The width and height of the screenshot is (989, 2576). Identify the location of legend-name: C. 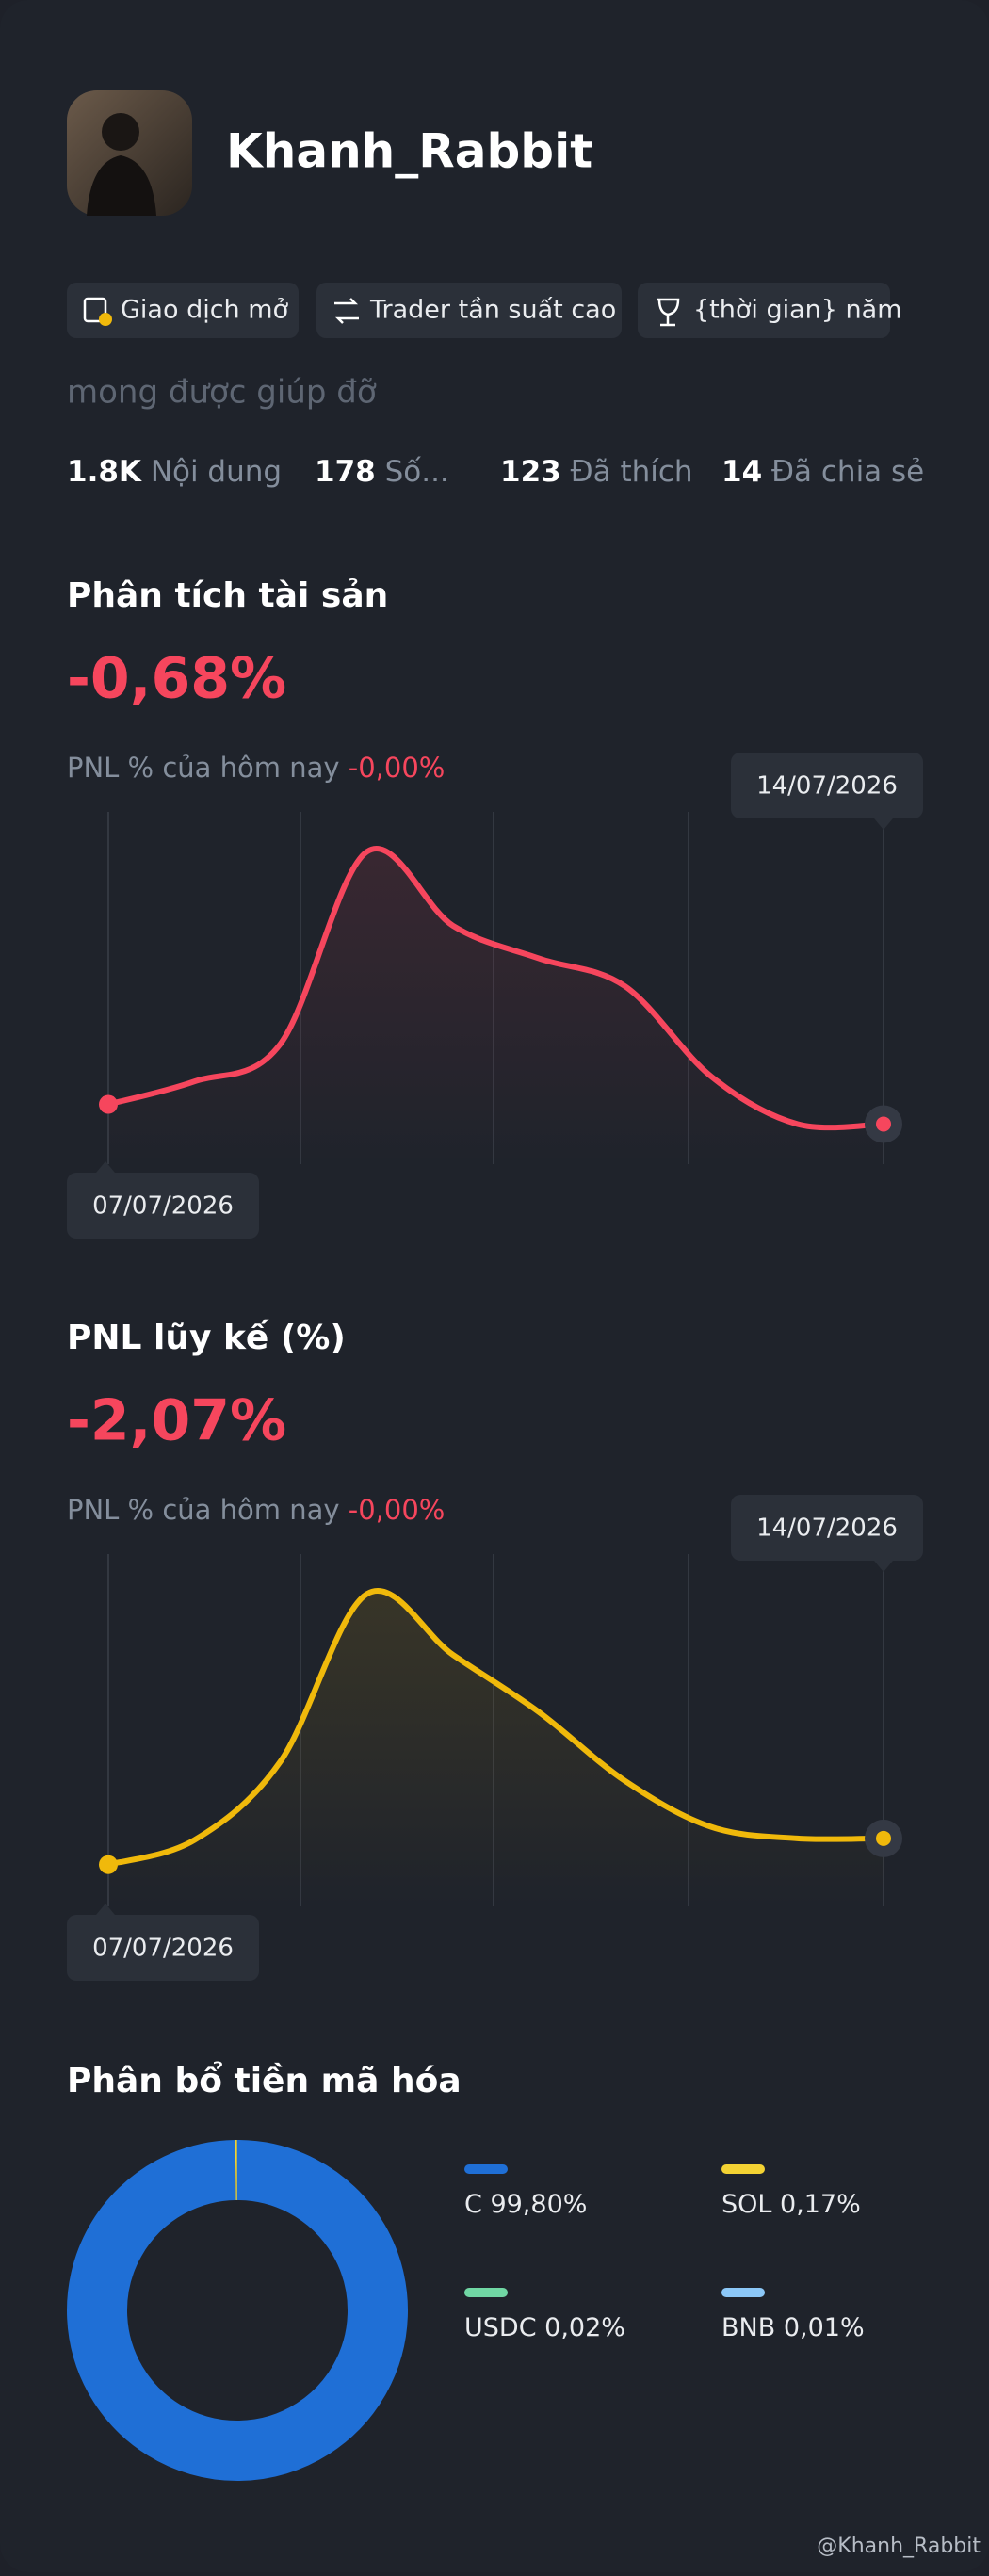
(473, 2204).